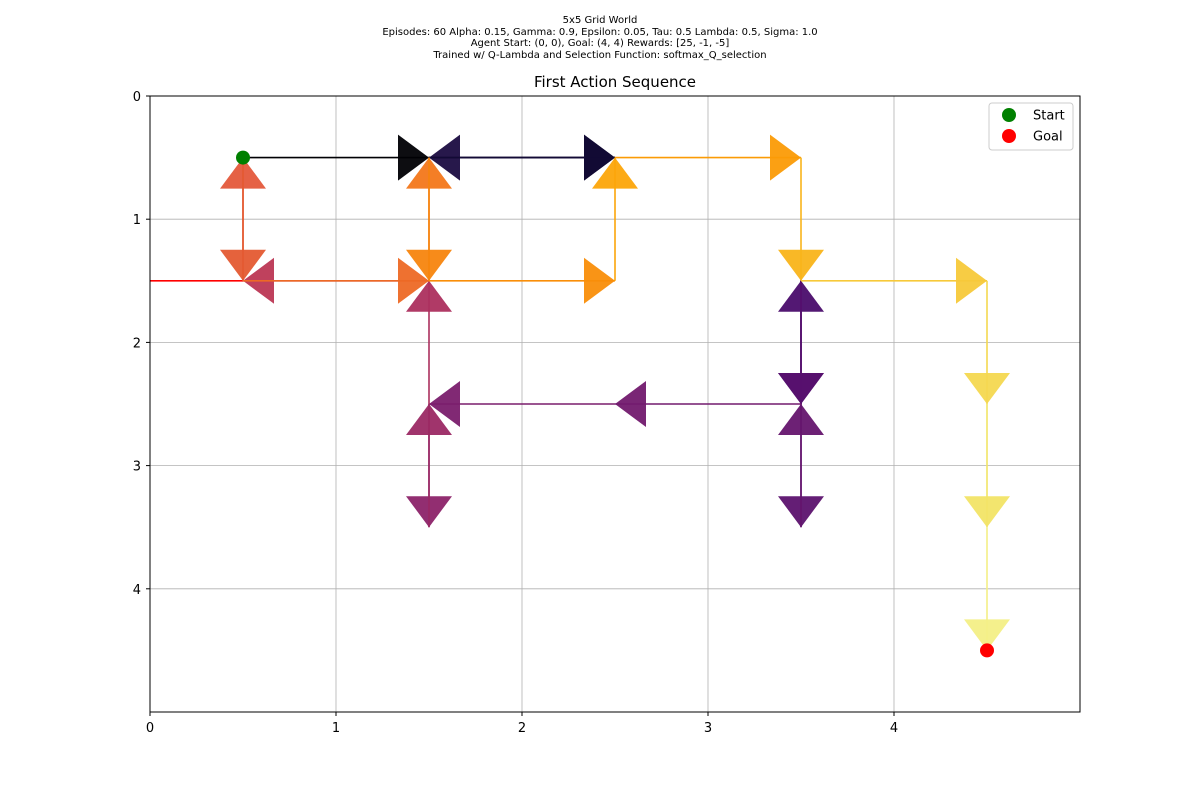 Image resolution: width=1200 pixels, height=800 pixels. What do you see at coordinates (1049, 116) in the screenshot?
I see `legend-start-label: Start` at bounding box center [1049, 116].